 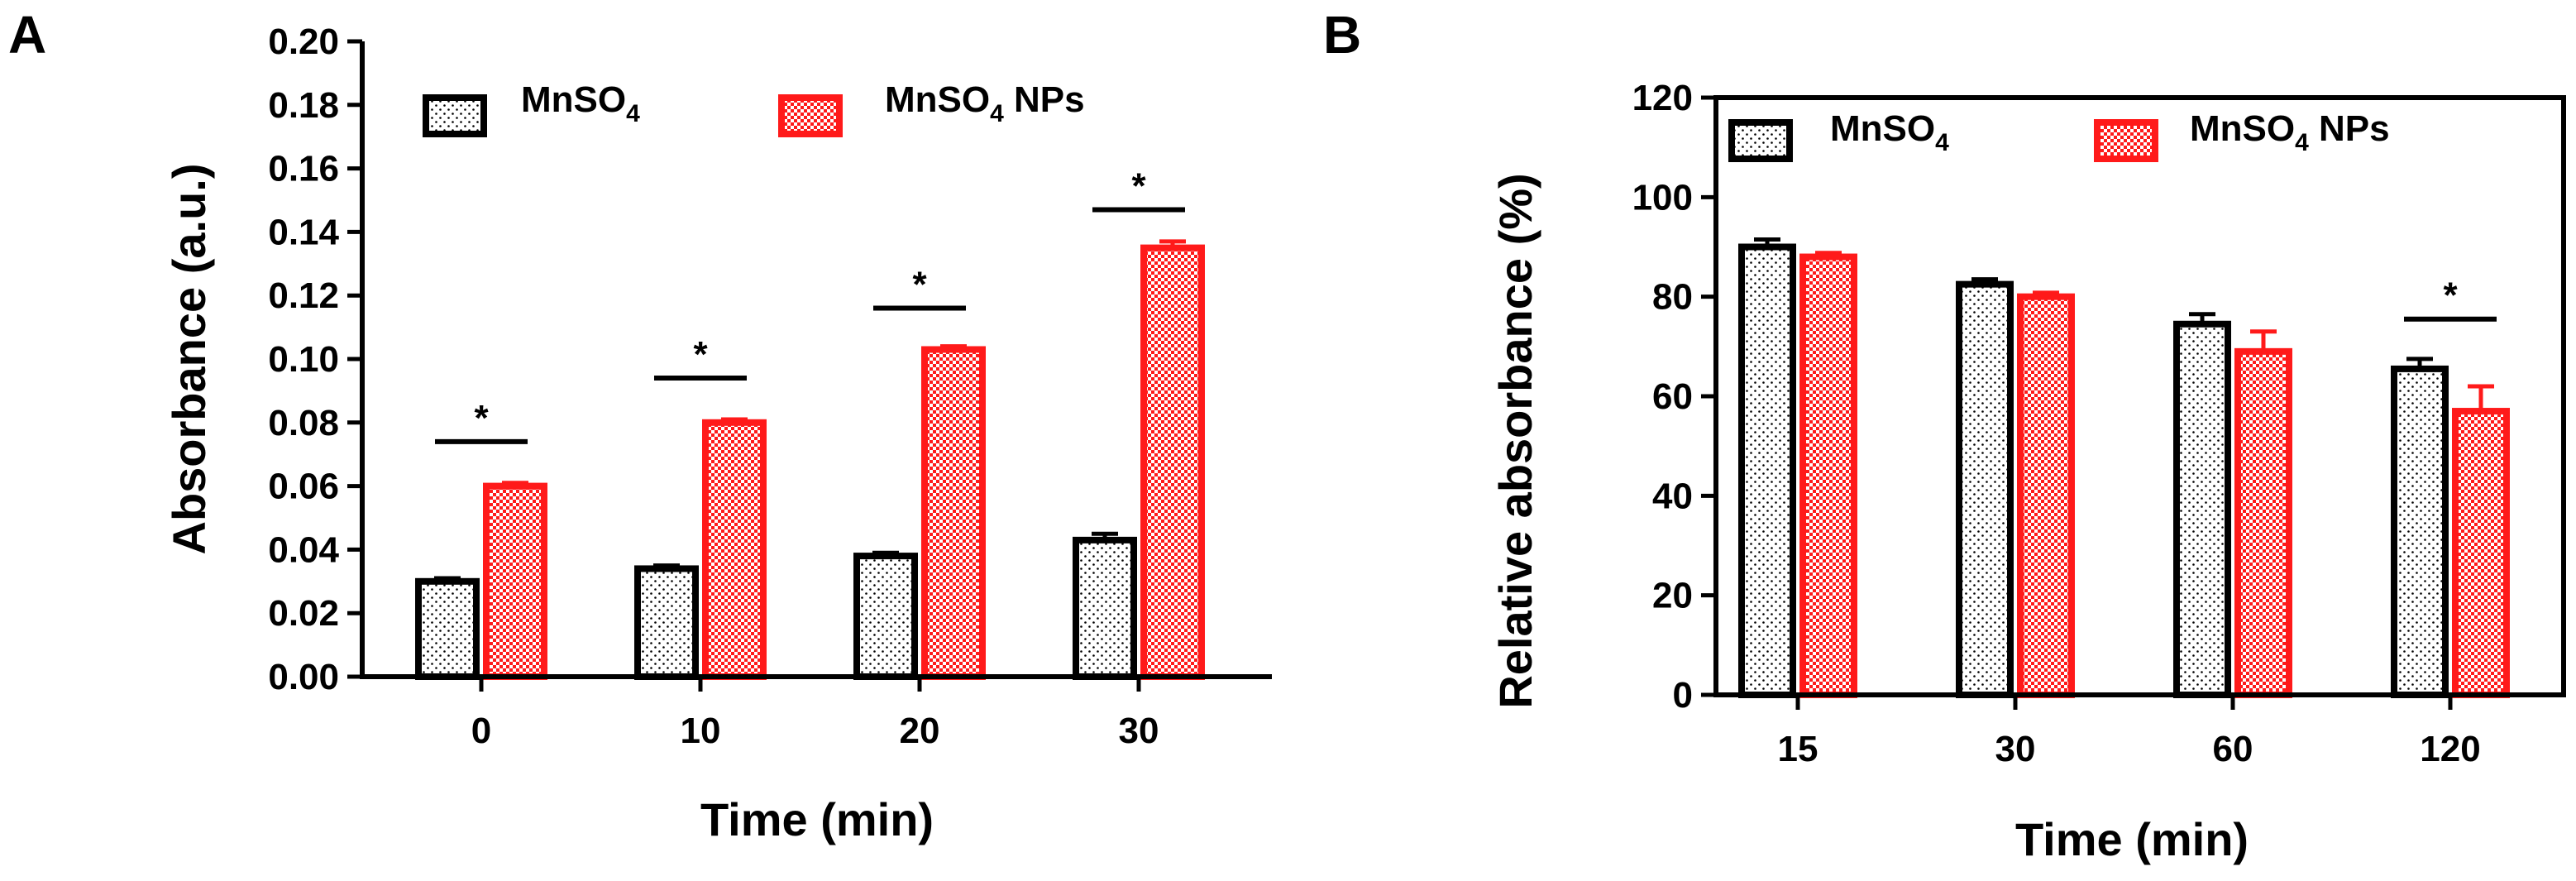 What do you see at coordinates (303, 295) in the screenshot?
I see `y-tick-label: 0.12` at bounding box center [303, 295].